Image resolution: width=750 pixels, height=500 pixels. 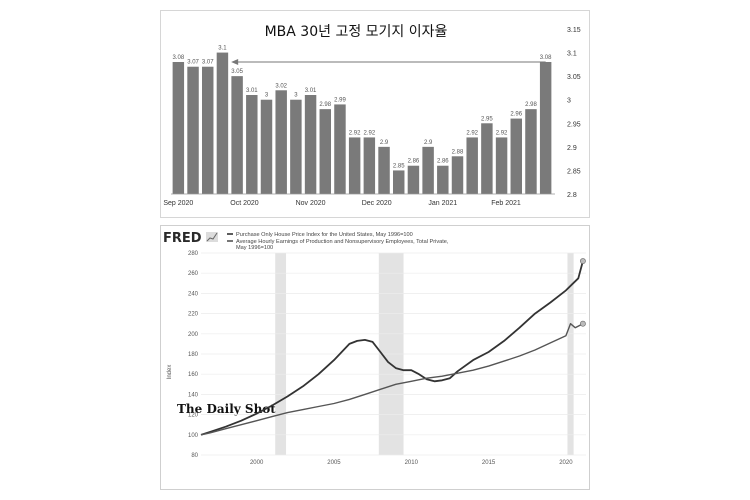 What do you see at coordinates (506, 203) in the screenshot?
I see `x-tick-label-5: Feb 2021` at bounding box center [506, 203].